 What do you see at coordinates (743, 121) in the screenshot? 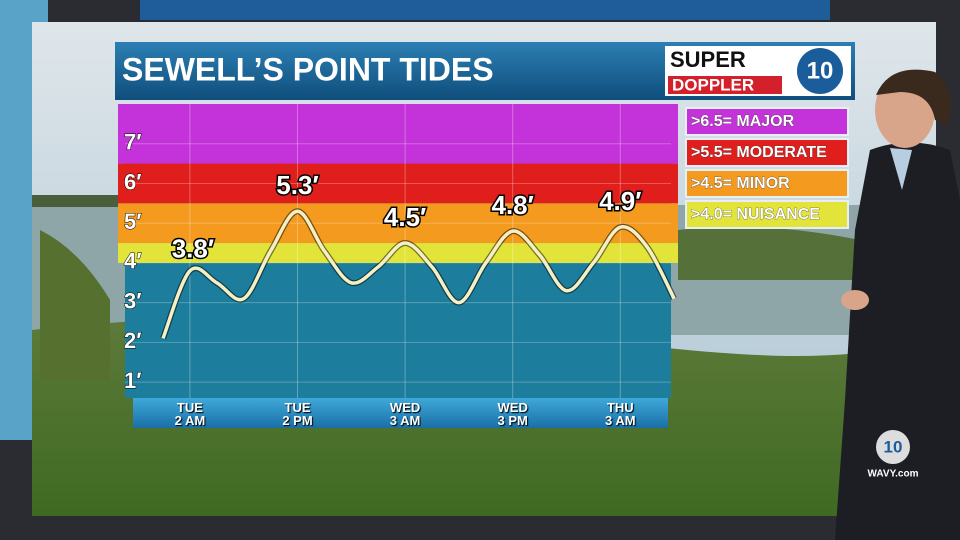
I see `legend-label: >6.5= MAJOR` at bounding box center [743, 121].